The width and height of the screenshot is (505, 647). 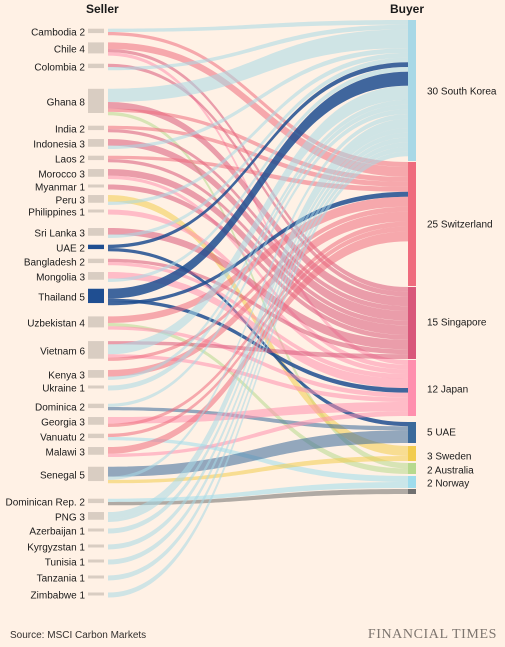 I want to click on seller-label-uae-2: UAE 2, so click(x=70, y=249).